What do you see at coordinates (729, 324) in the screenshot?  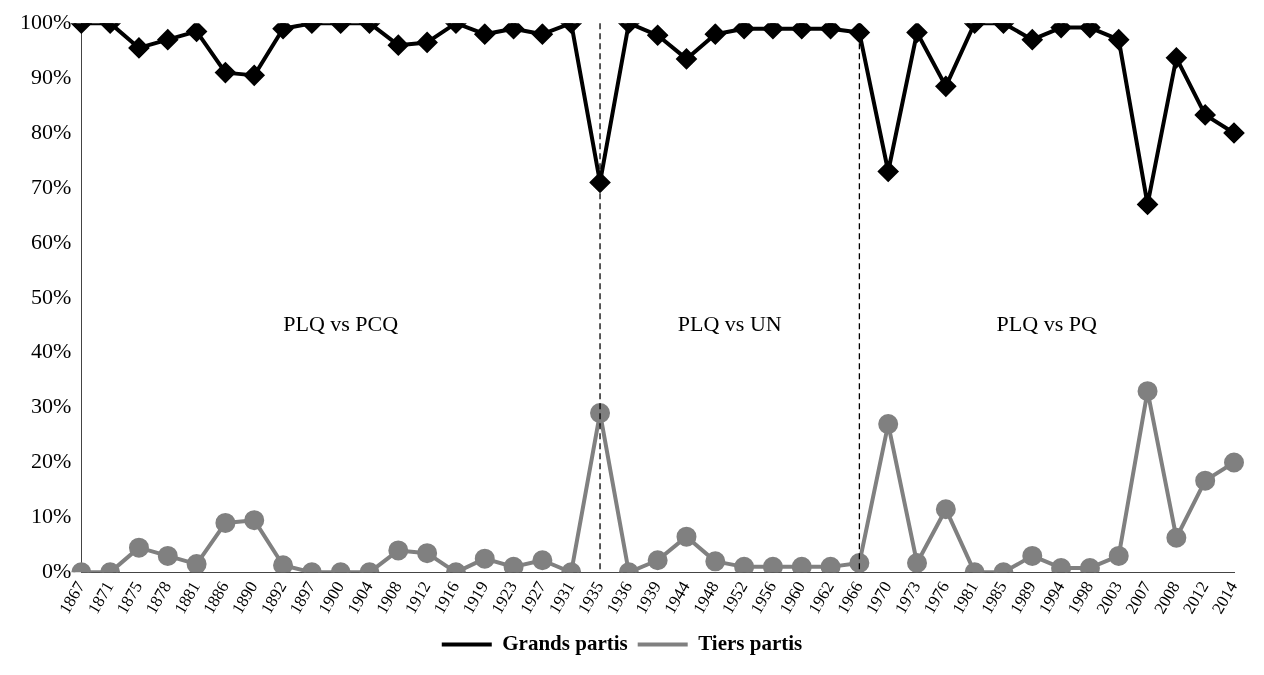 I see `annotation: PLQ vs UN` at bounding box center [729, 324].